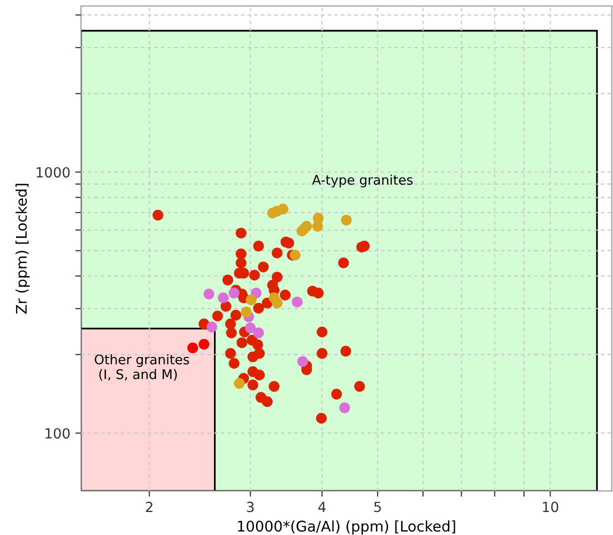 This screenshot has width=613, height=535. Describe the element at coordinates (58, 433) in the screenshot. I see `y-tick-label: 100` at that location.